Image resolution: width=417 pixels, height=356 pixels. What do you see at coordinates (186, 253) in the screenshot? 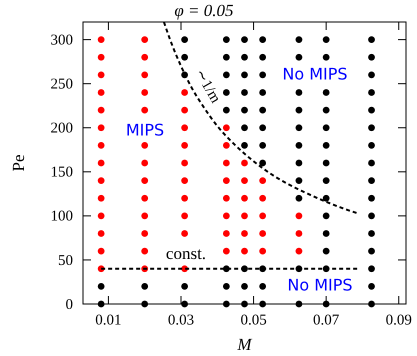
I see `annotation: const.` at bounding box center [186, 253].